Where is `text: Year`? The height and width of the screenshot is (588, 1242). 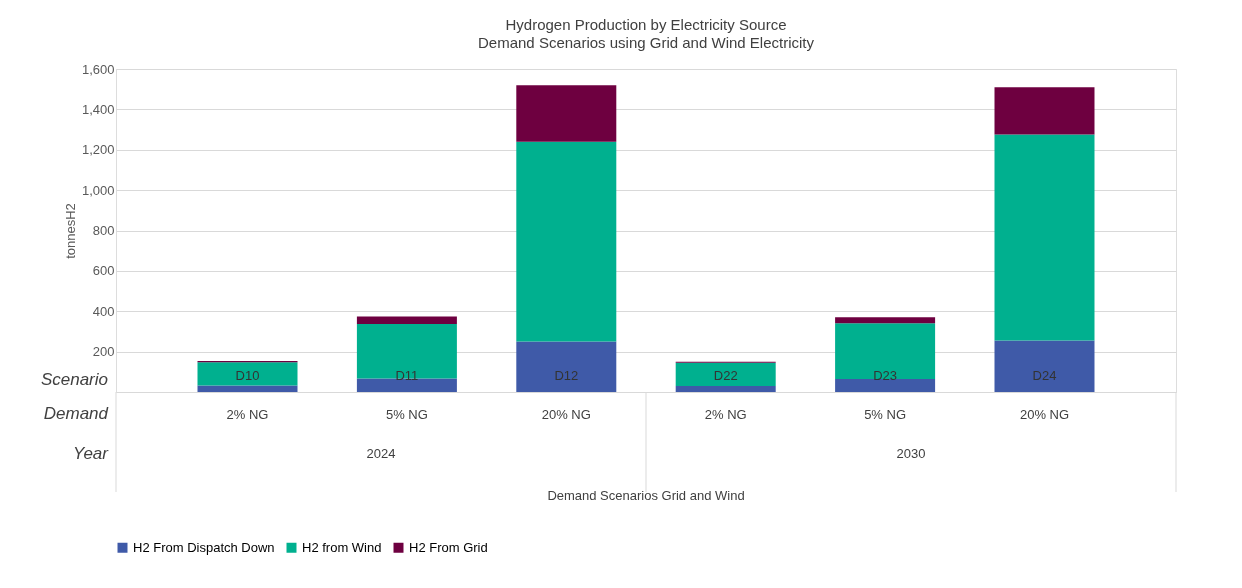
text: Year is located at coordinates (91, 453).